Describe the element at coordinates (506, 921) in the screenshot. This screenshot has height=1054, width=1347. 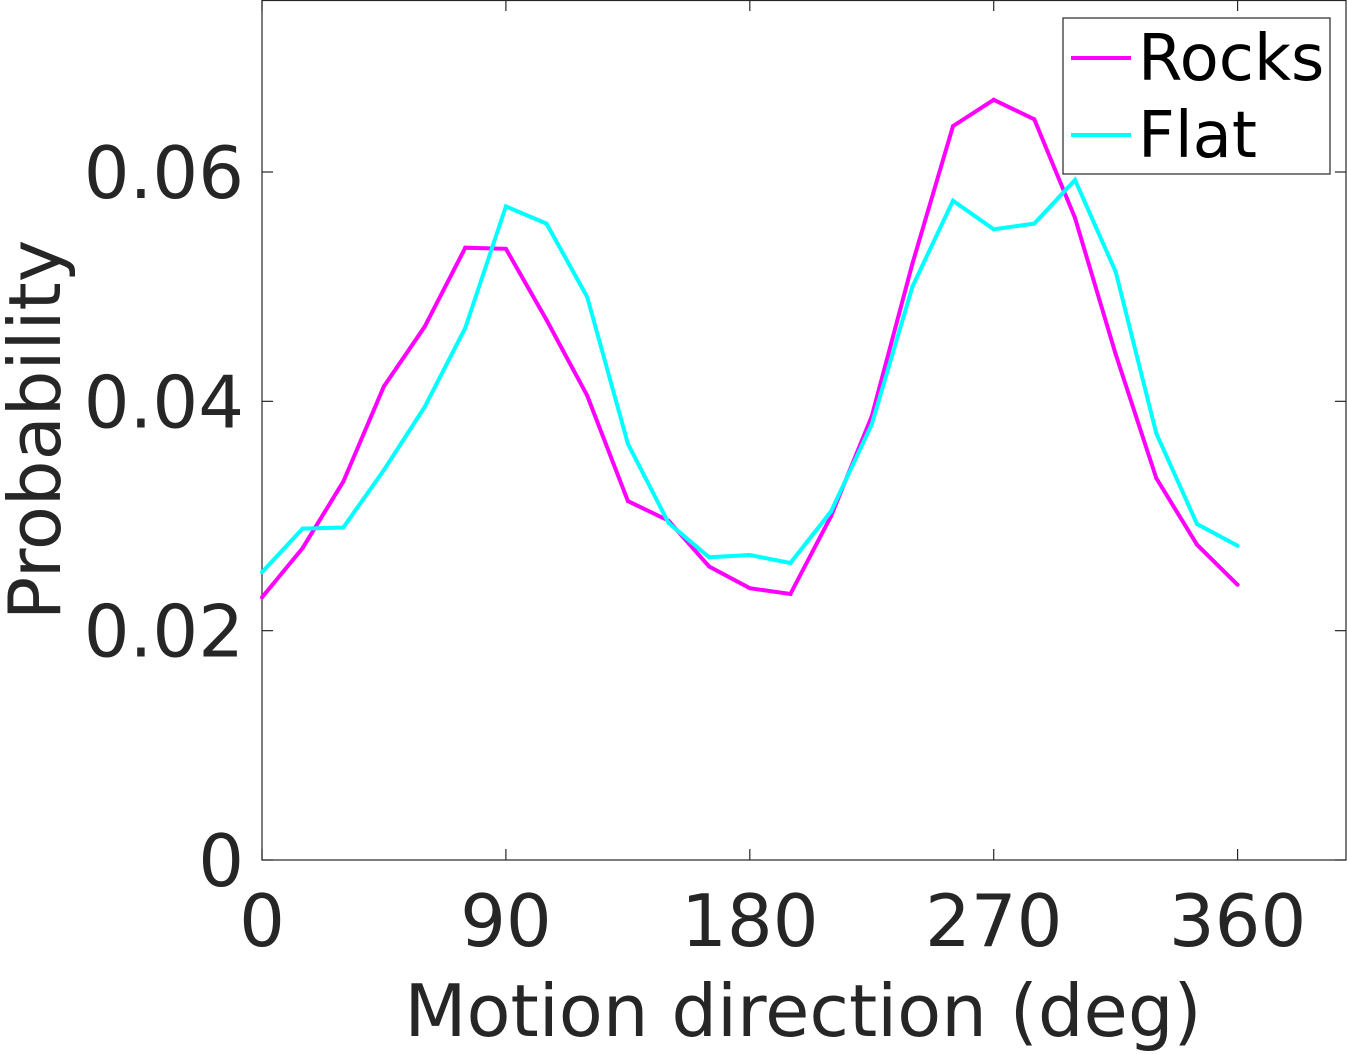
I see `x-tick-label: 90` at that location.